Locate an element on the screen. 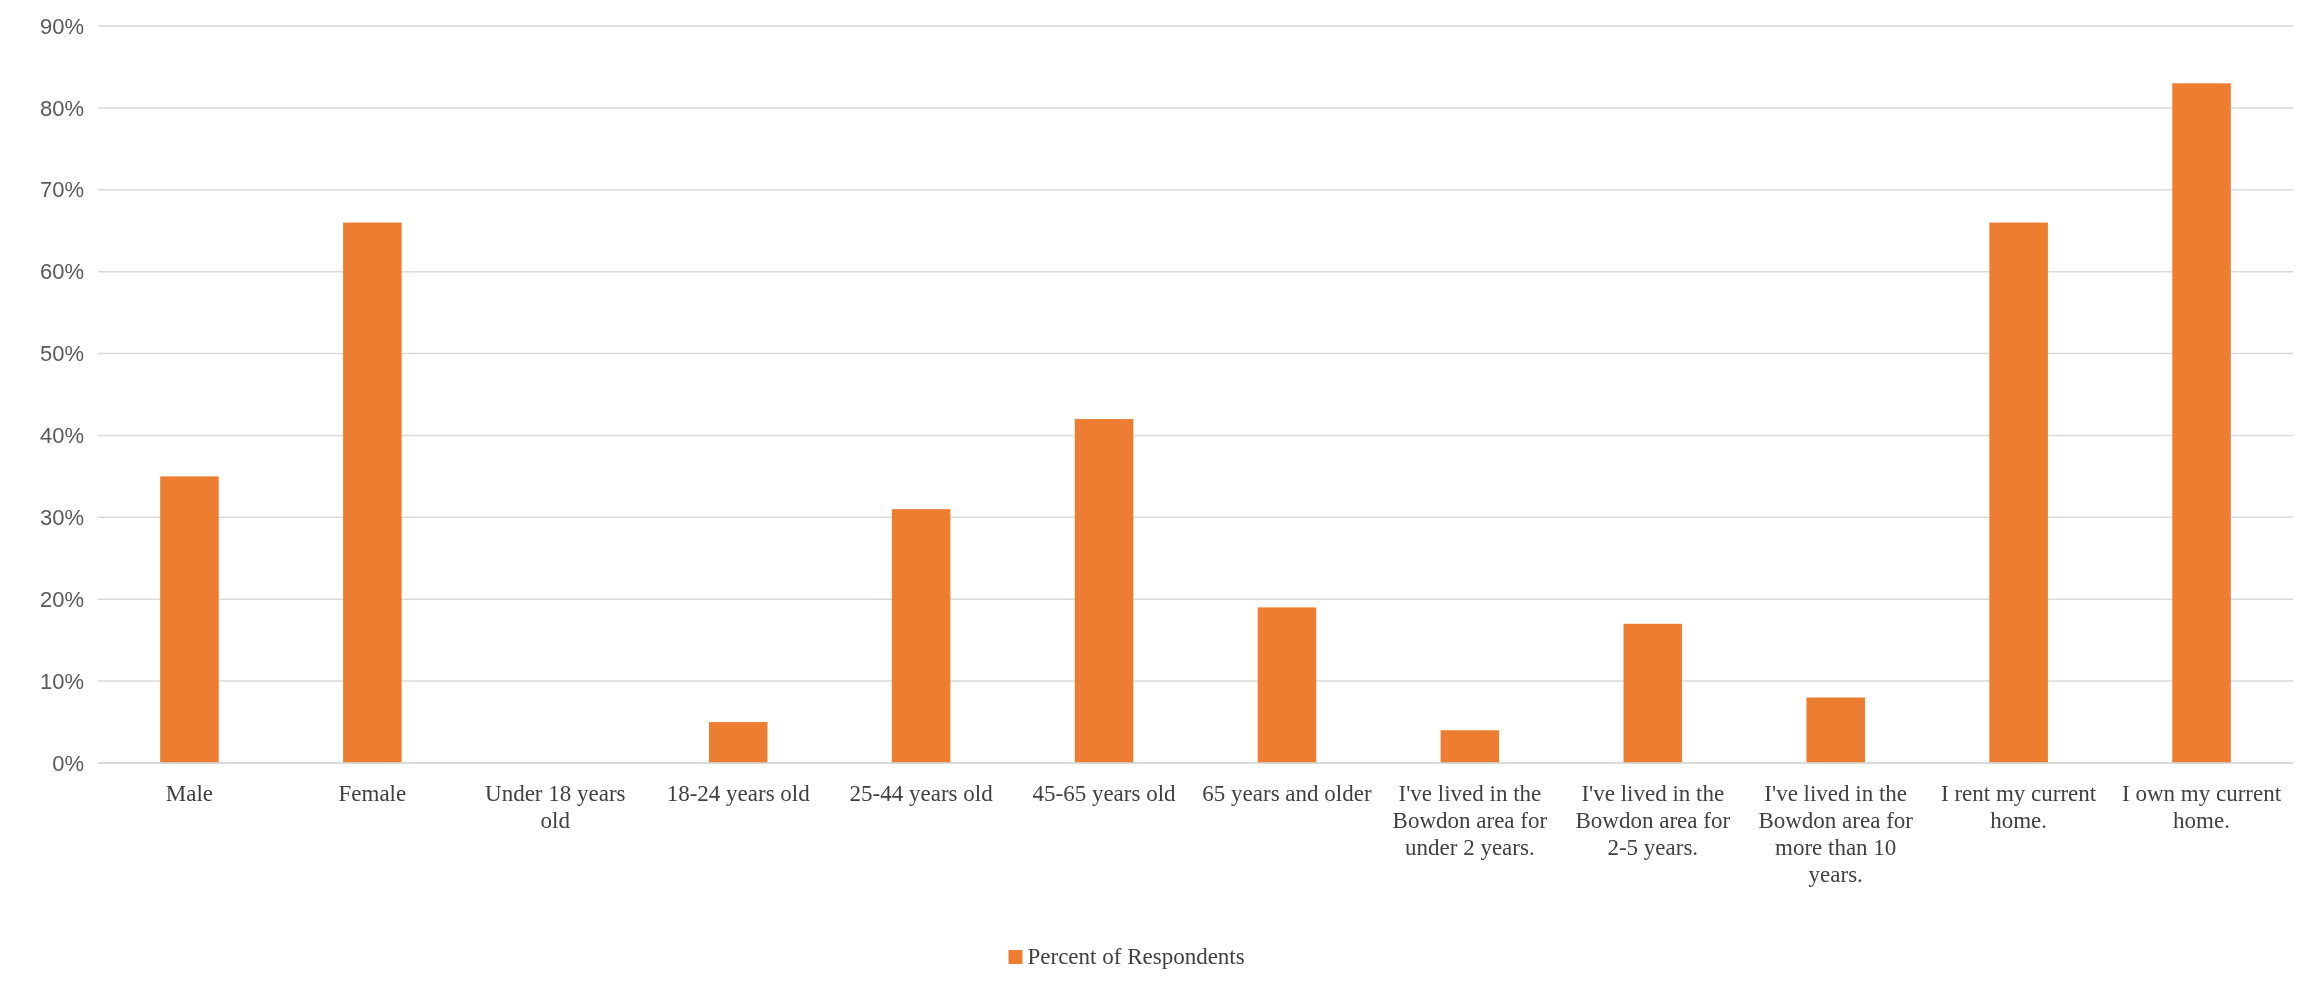  y-tick-label: 20% is located at coordinates (61, 599).